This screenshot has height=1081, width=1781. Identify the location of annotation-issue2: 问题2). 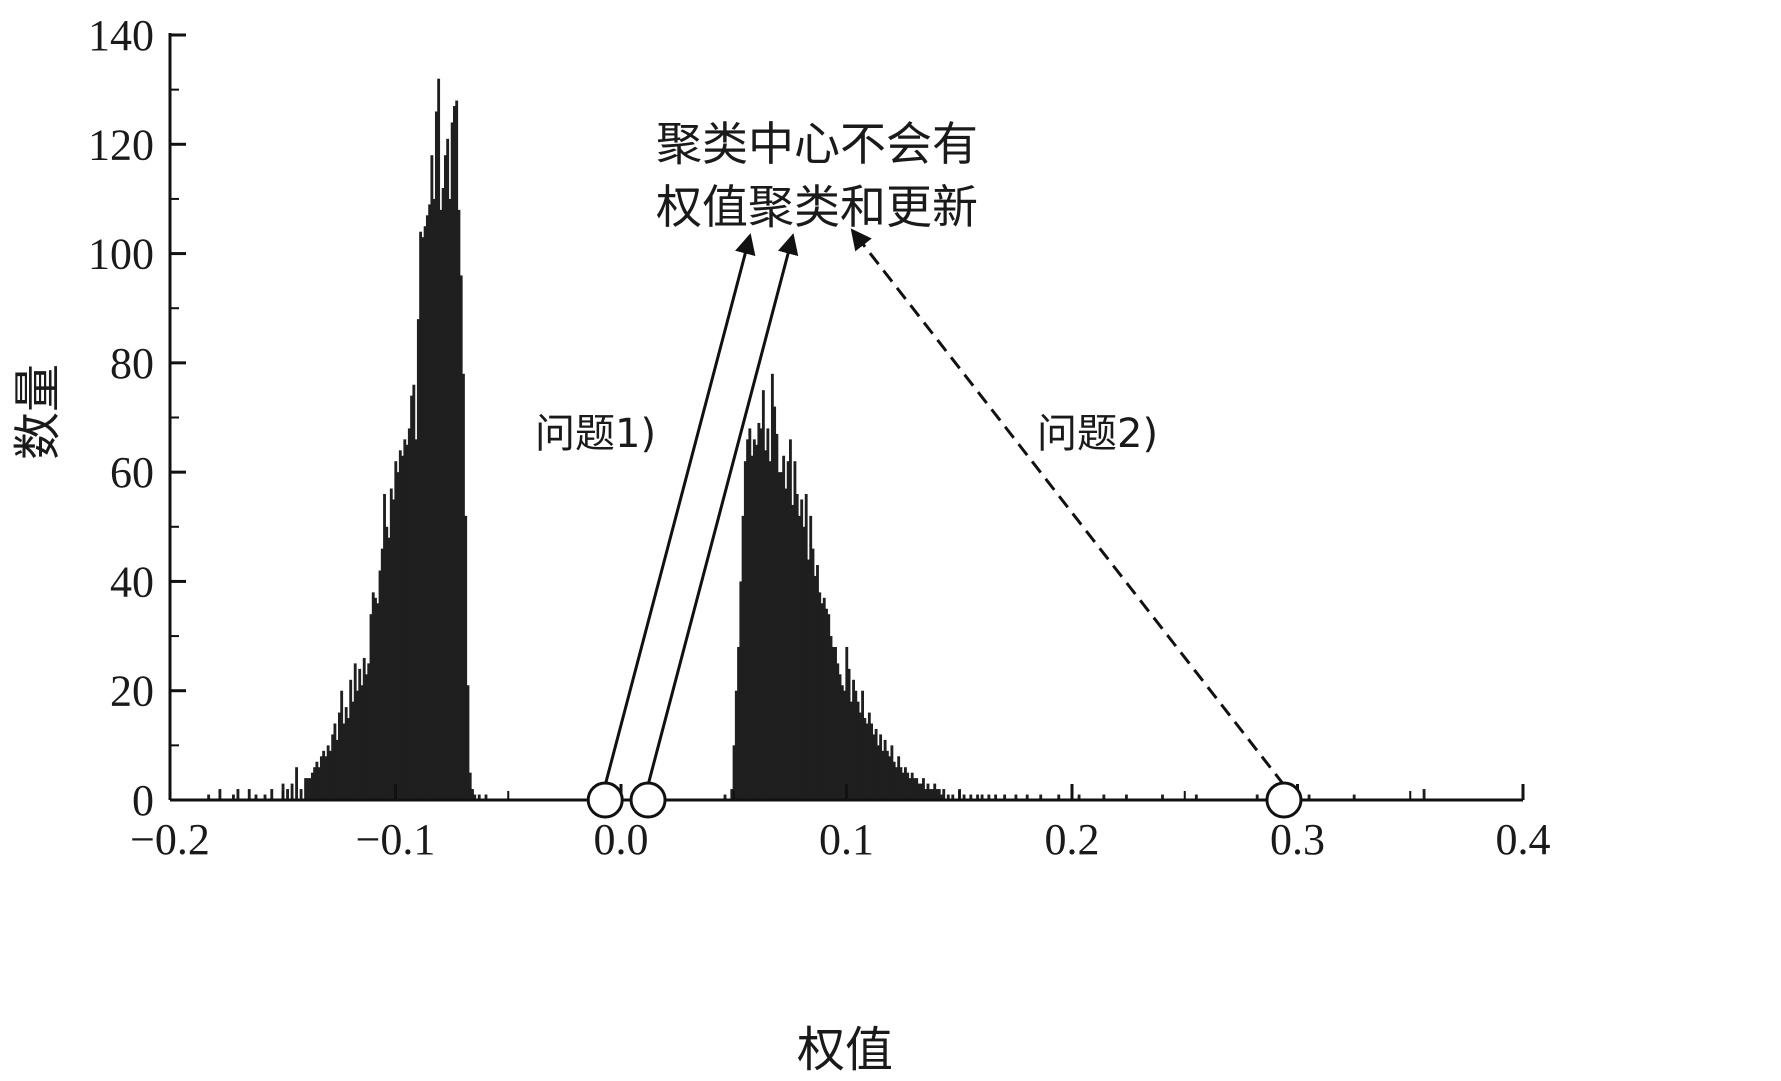
(1097, 434).